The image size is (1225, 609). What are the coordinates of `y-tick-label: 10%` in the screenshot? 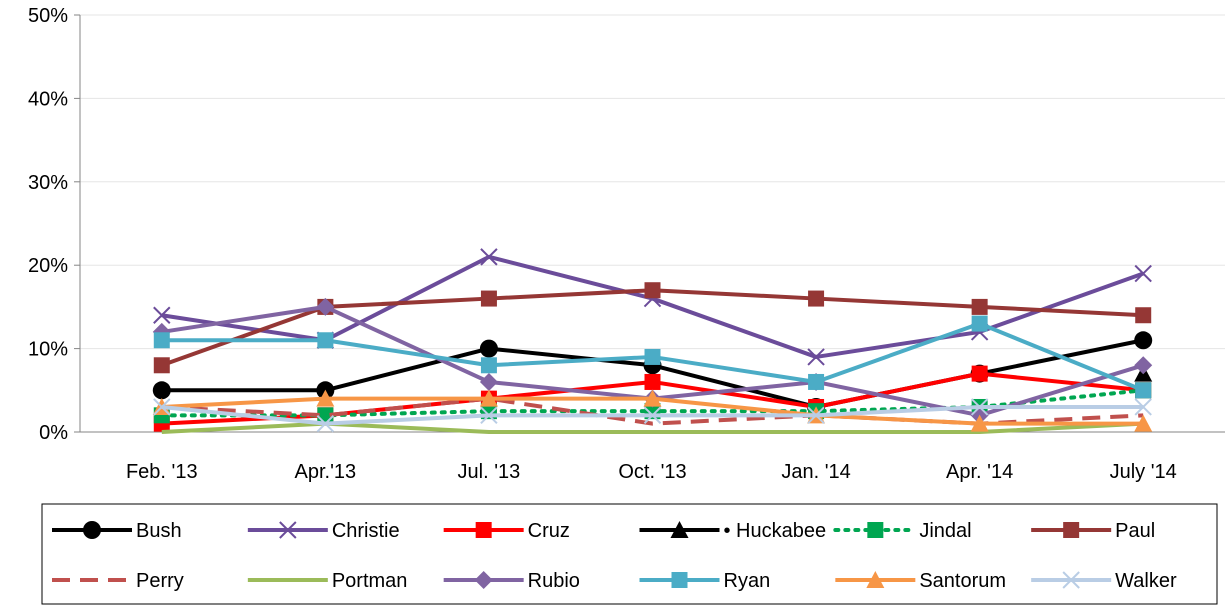 It's located at (48, 350).